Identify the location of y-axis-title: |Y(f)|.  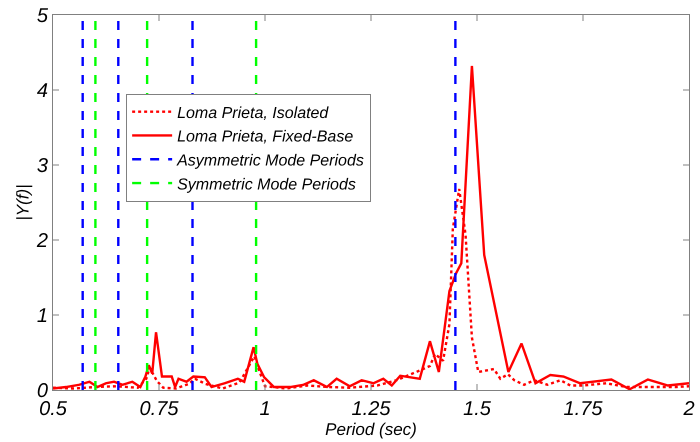
(22, 202).